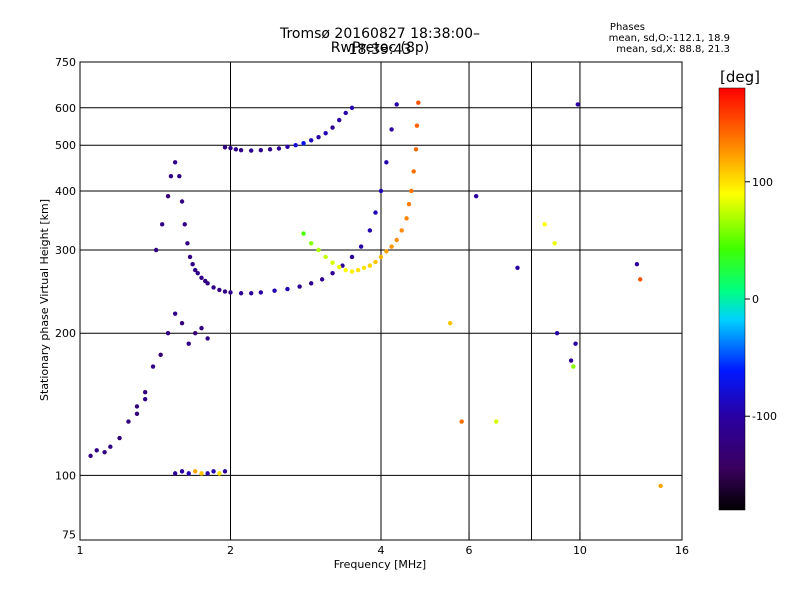 This screenshot has width=800, height=600. I want to click on x-axis-label: Frequency [MHz], so click(380, 564).